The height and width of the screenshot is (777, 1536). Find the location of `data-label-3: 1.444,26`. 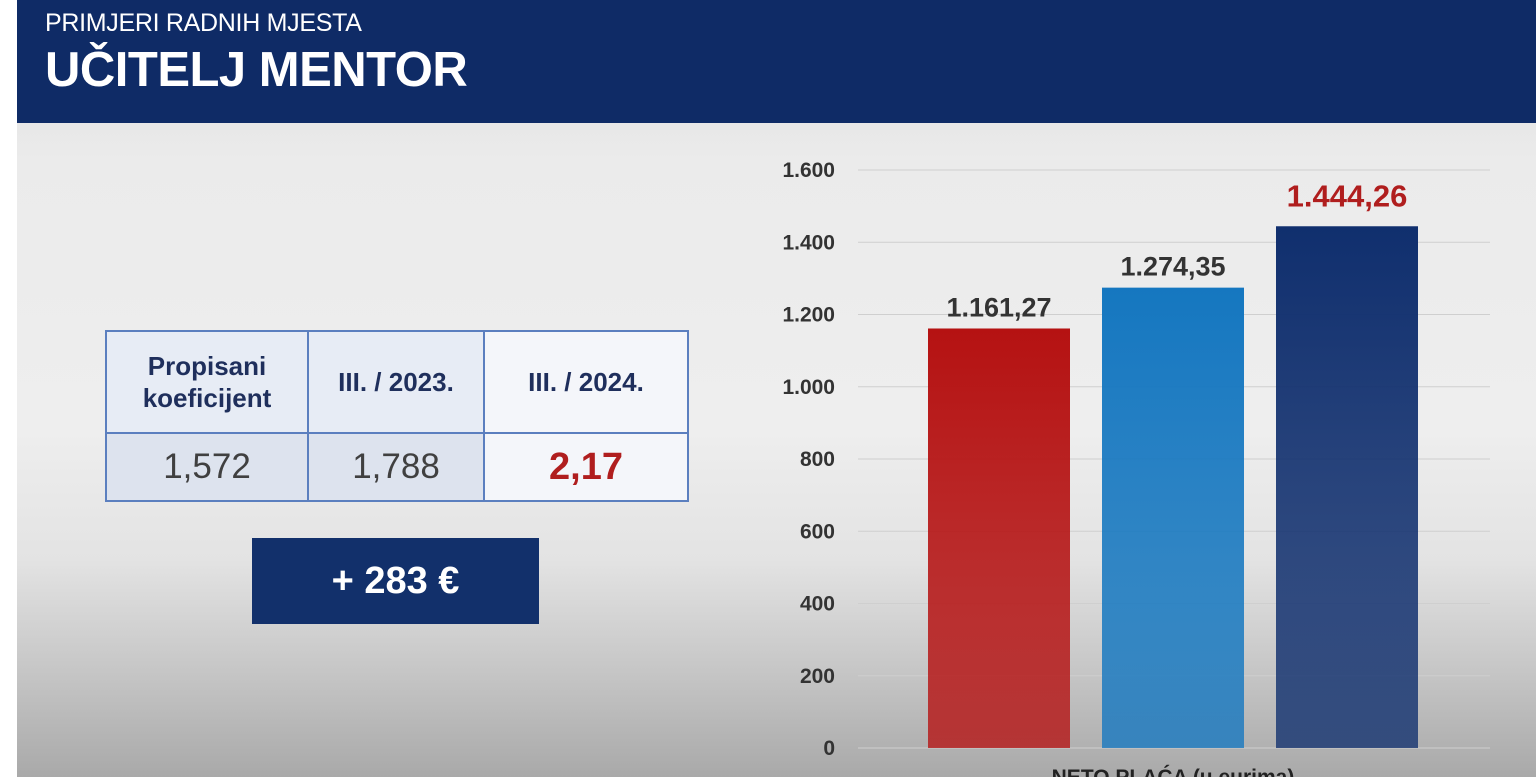

data-label-3: 1.444,26 is located at coordinates (1347, 195).